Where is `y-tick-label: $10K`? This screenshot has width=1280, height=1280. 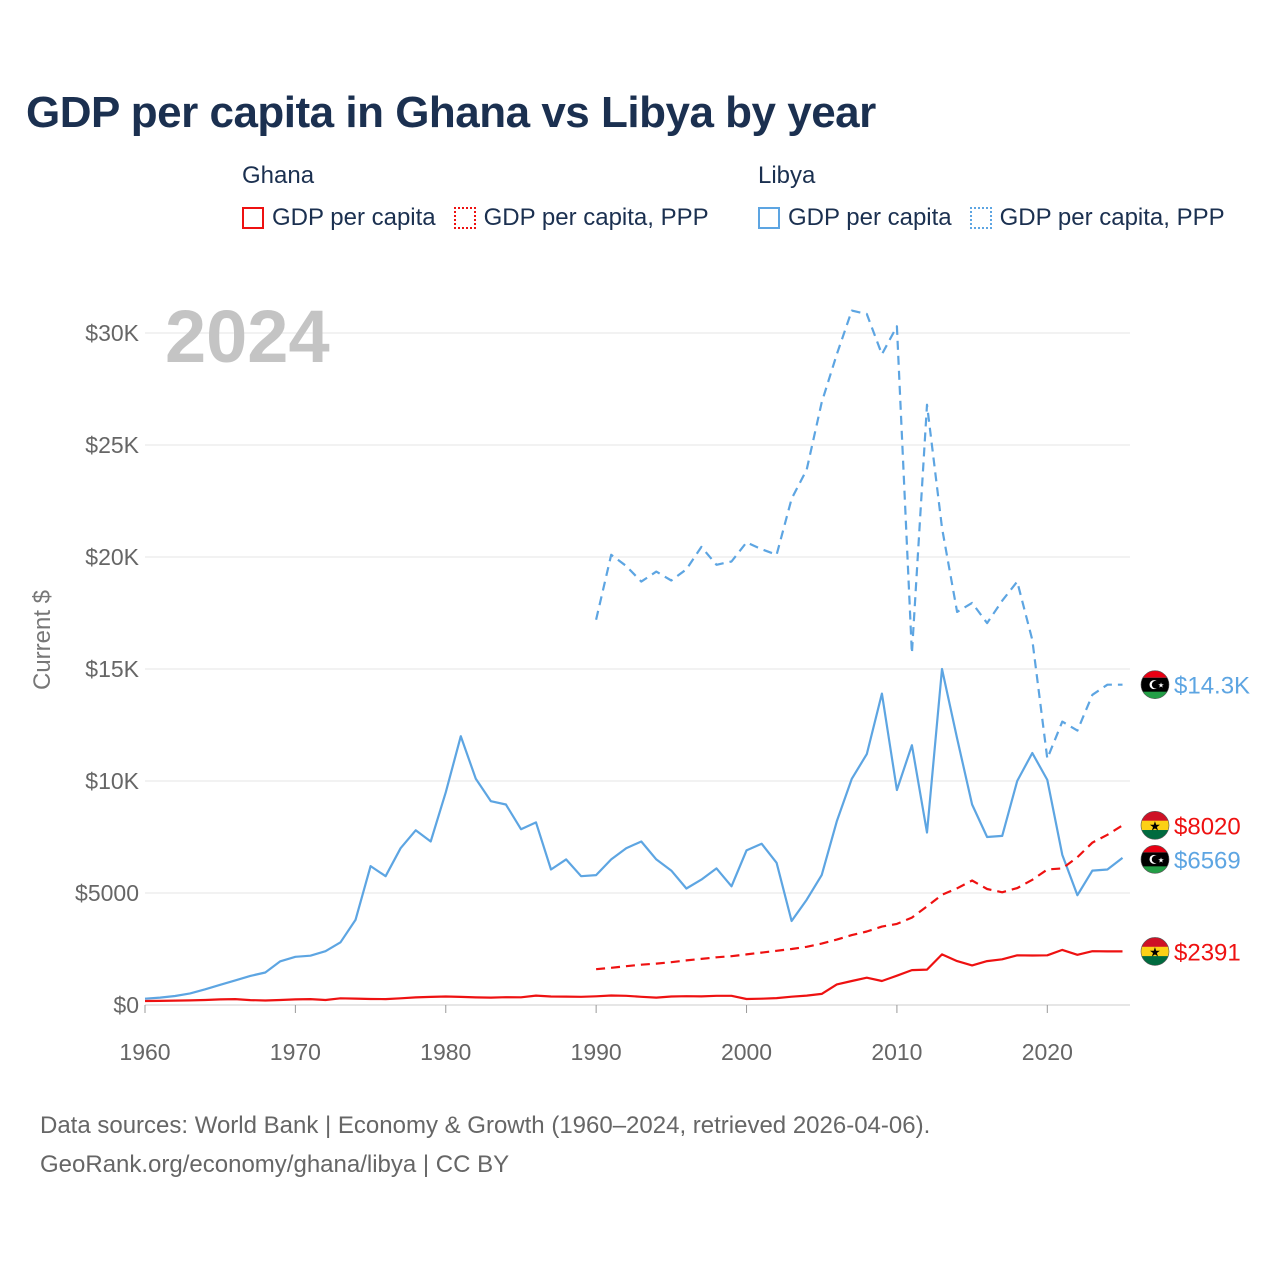
y-tick-label: $10K is located at coordinates (112, 781).